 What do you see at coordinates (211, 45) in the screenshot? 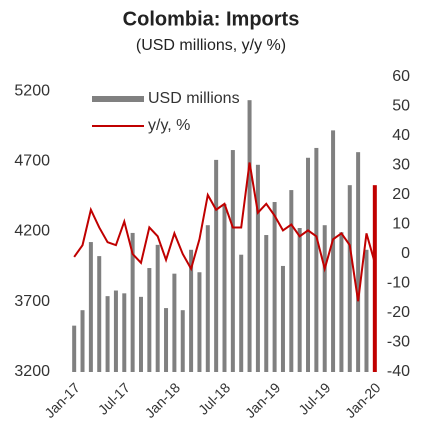
I see `chart-subtitle: (USD millions, y/y %)` at bounding box center [211, 45].